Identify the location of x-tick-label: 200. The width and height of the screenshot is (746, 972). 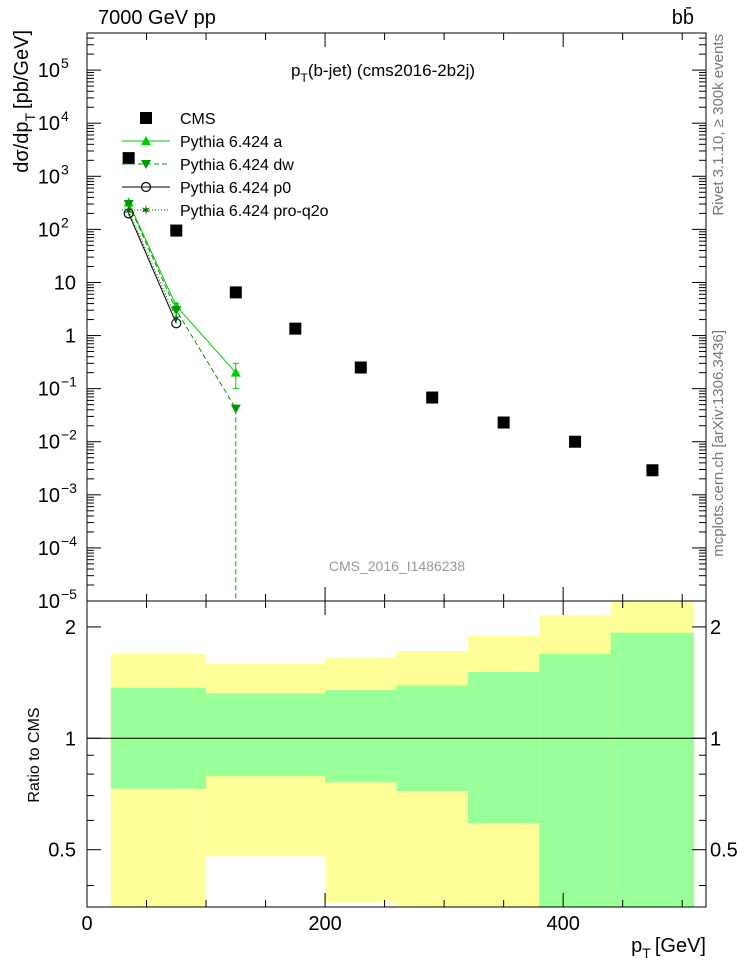
(324, 924).